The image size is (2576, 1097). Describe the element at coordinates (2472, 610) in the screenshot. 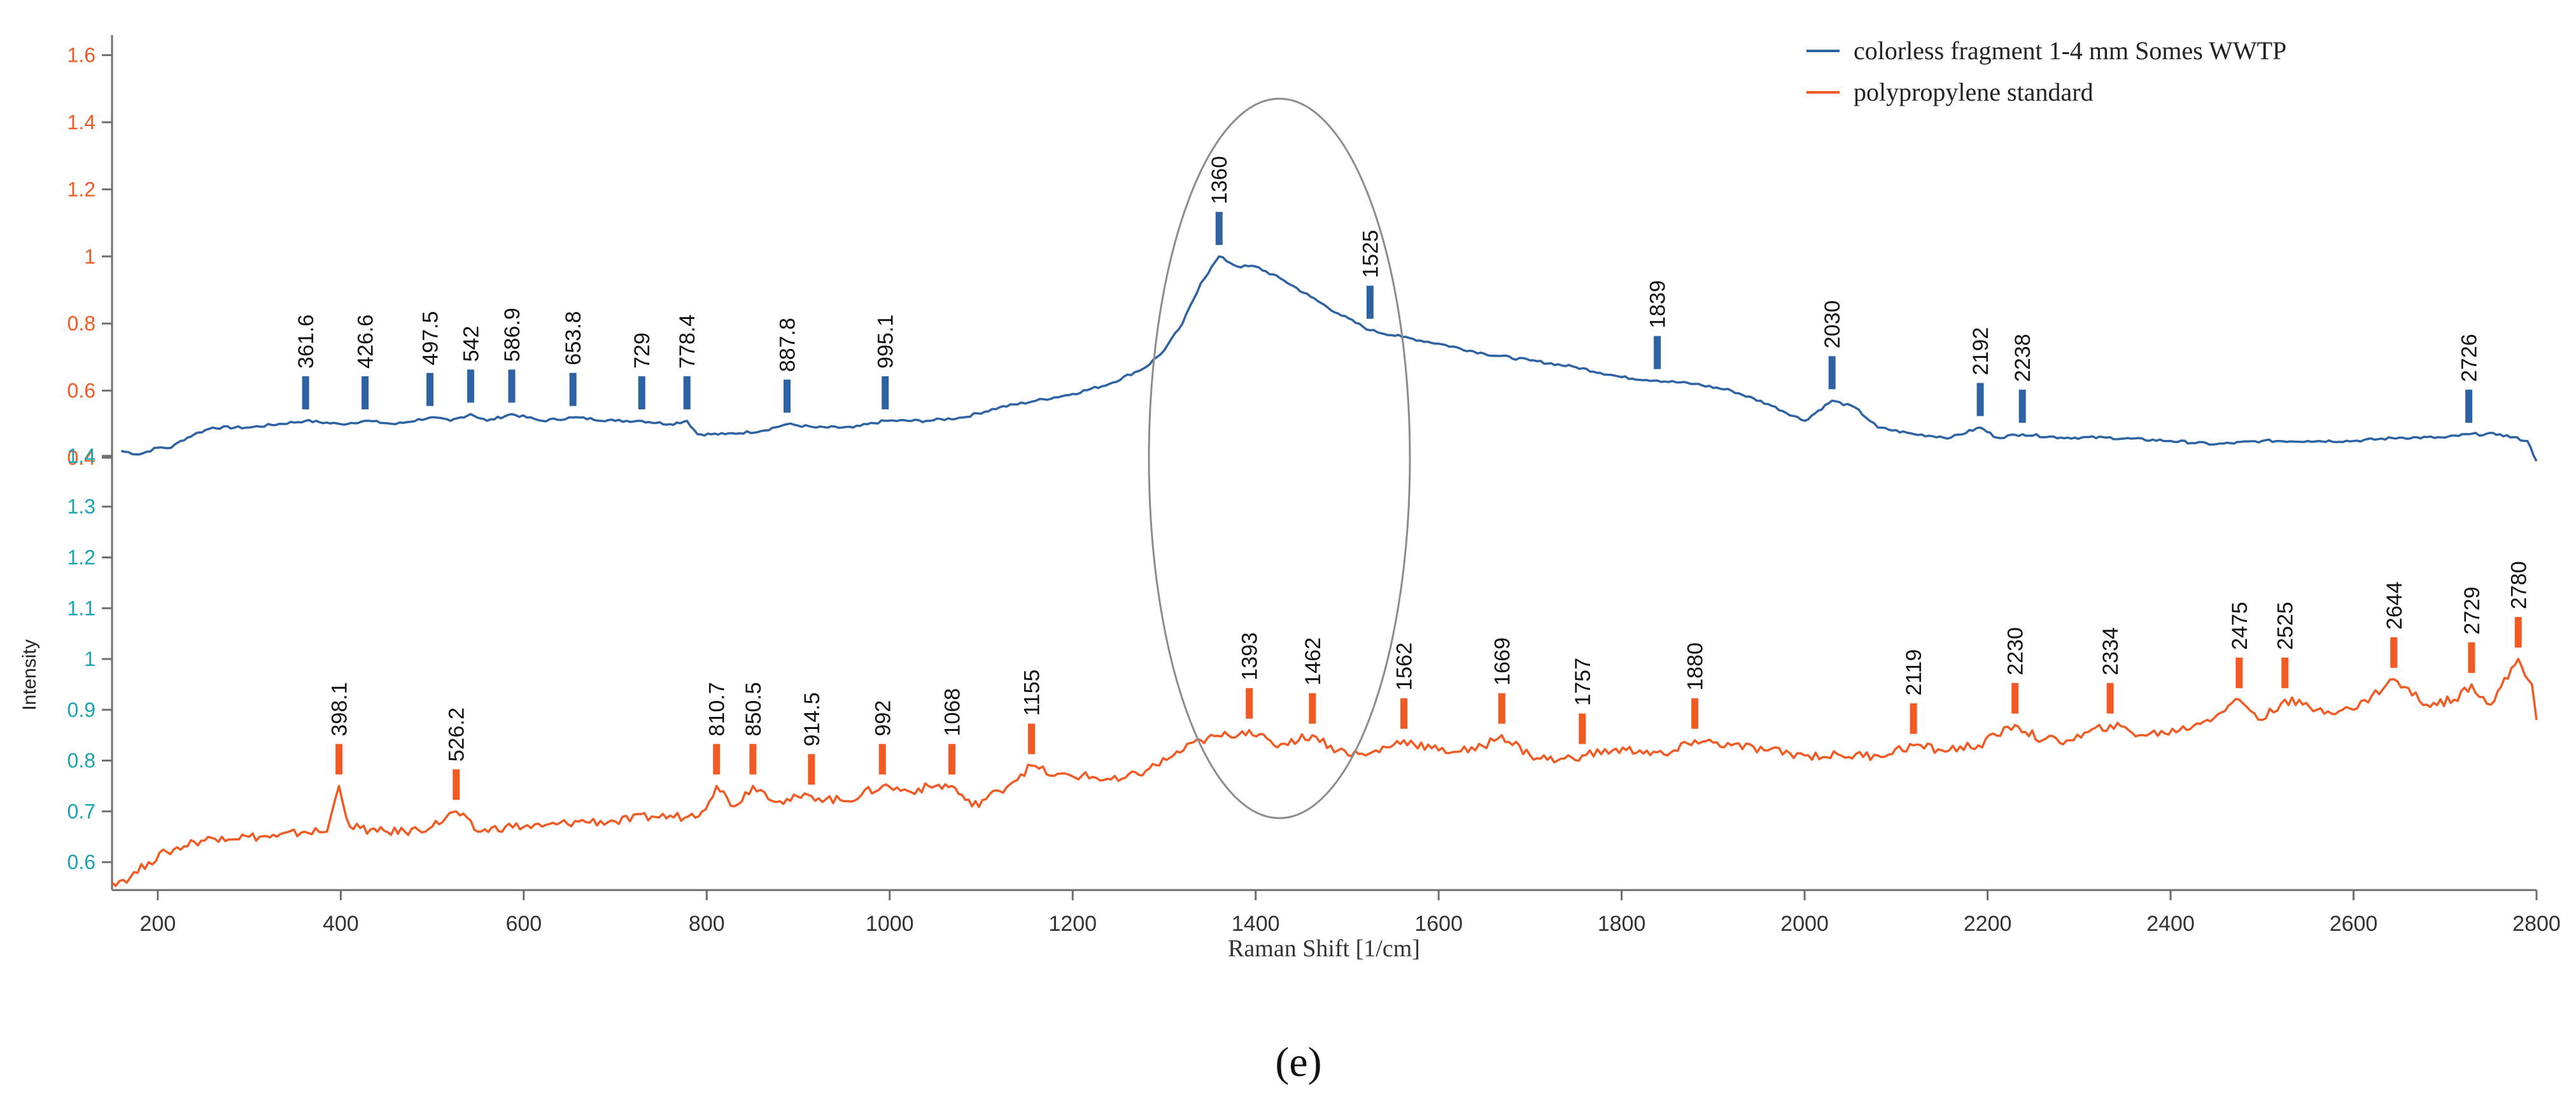

I see `peak-label: 2729` at that location.